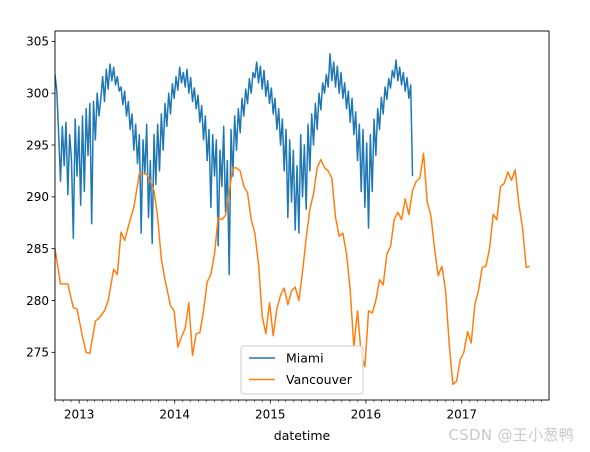 This screenshot has height=452, width=590. What do you see at coordinates (298, 411) in the screenshot?
I see `x-axis: 2013 2014 2015 2016 2017` at bounding box center [298, 411].